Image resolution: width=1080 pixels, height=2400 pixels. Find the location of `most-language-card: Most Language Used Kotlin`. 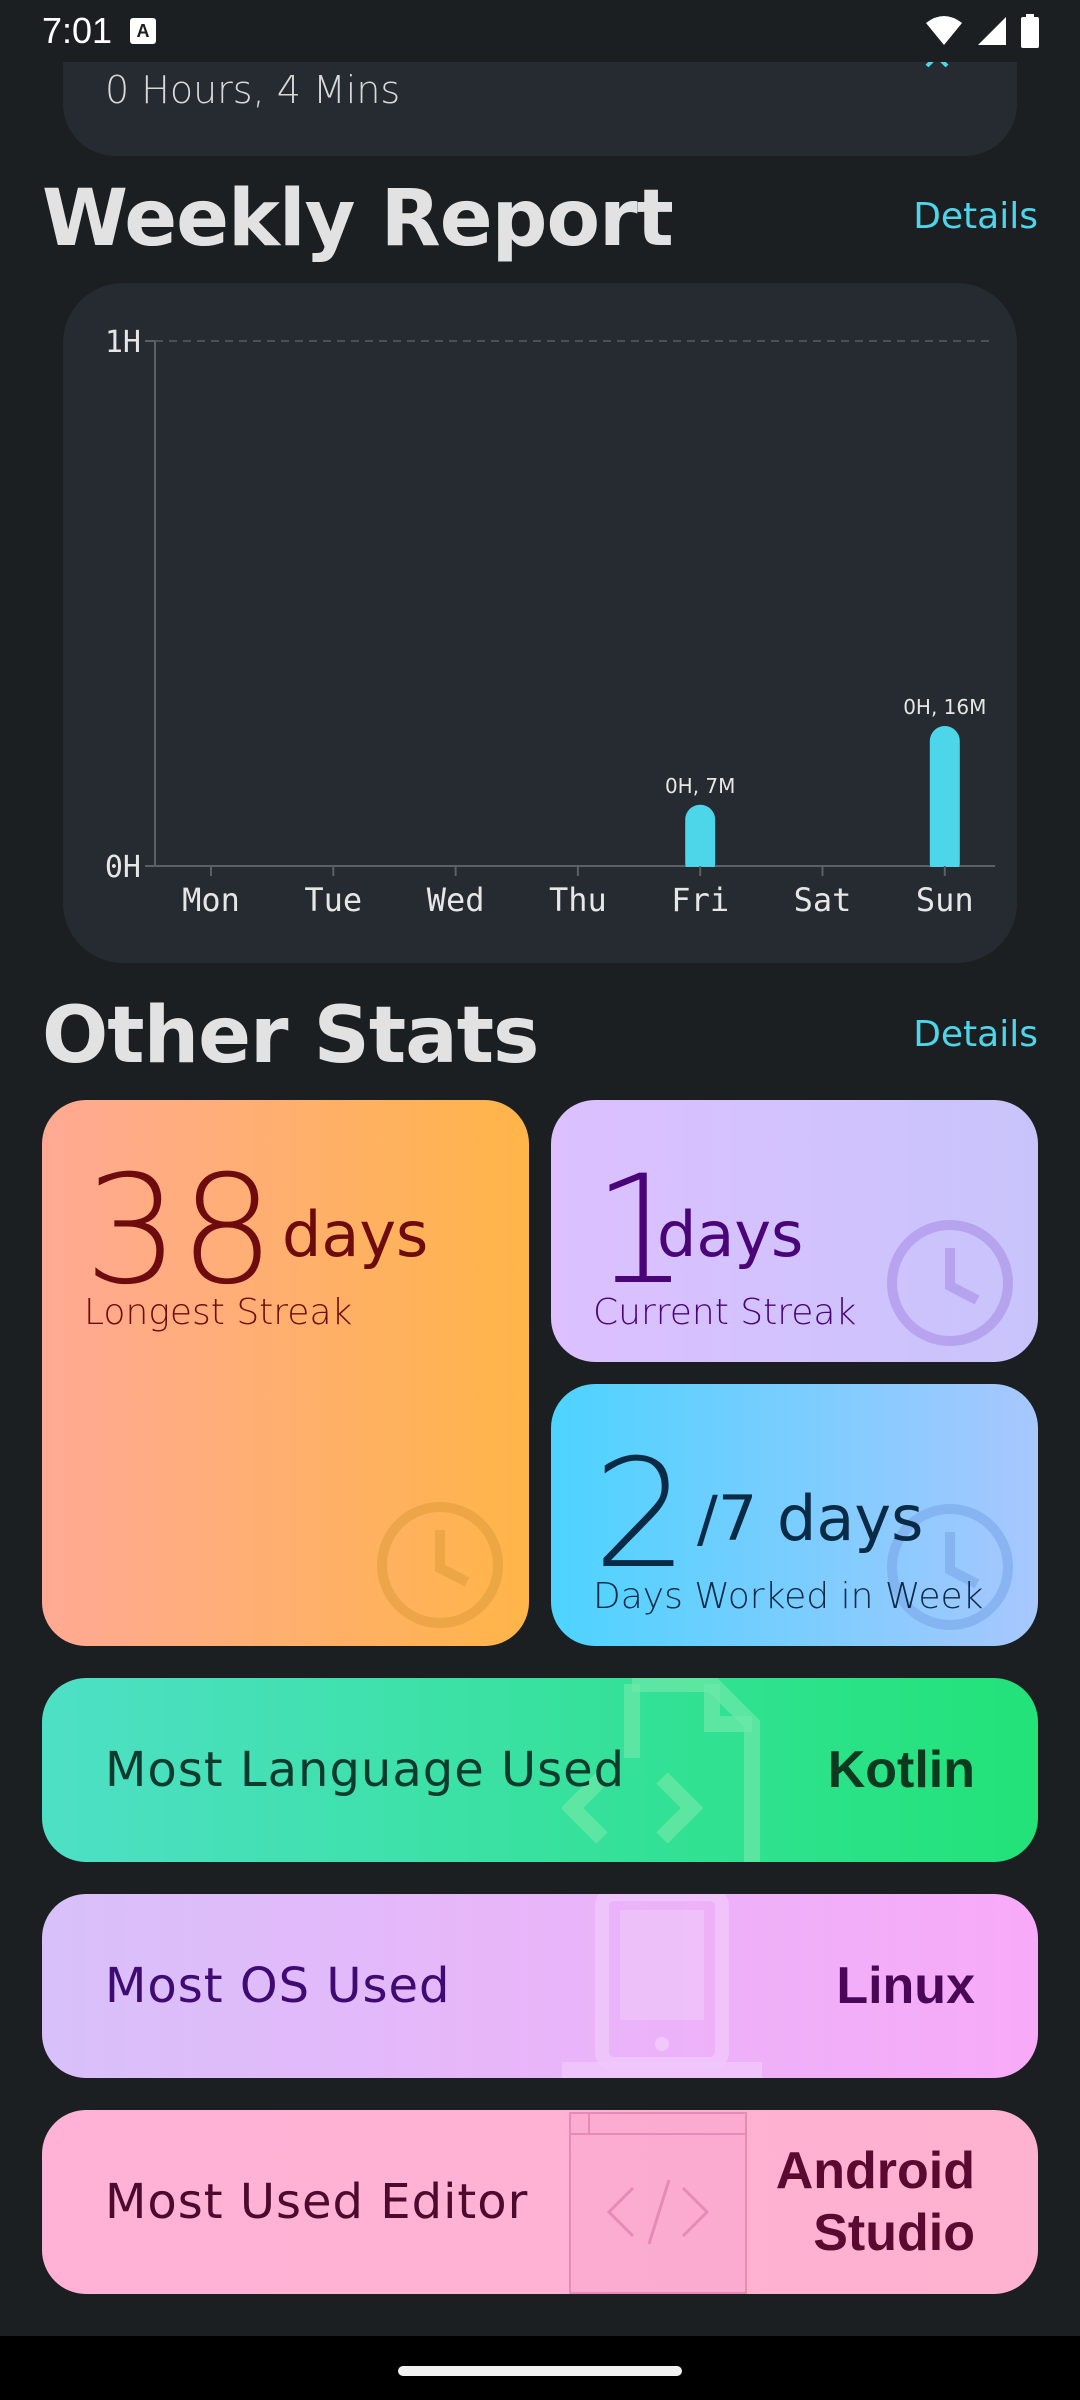

most-language-card: Most Language Used Kotlin is located at coordinates (540, 1770).